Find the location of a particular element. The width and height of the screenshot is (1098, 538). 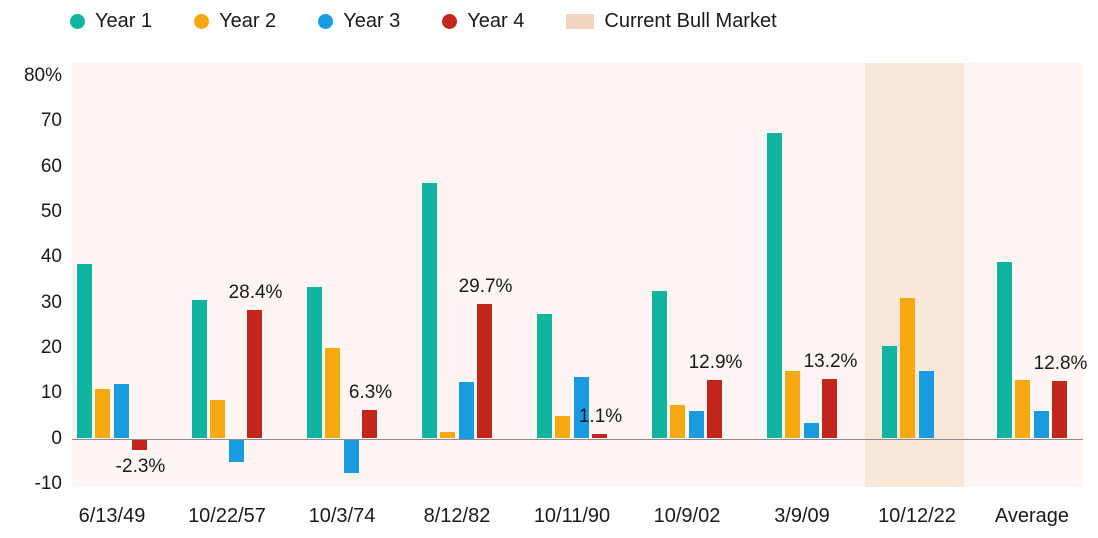

legend-item-year-3: Year 3 is located at coordinates (359, 21).